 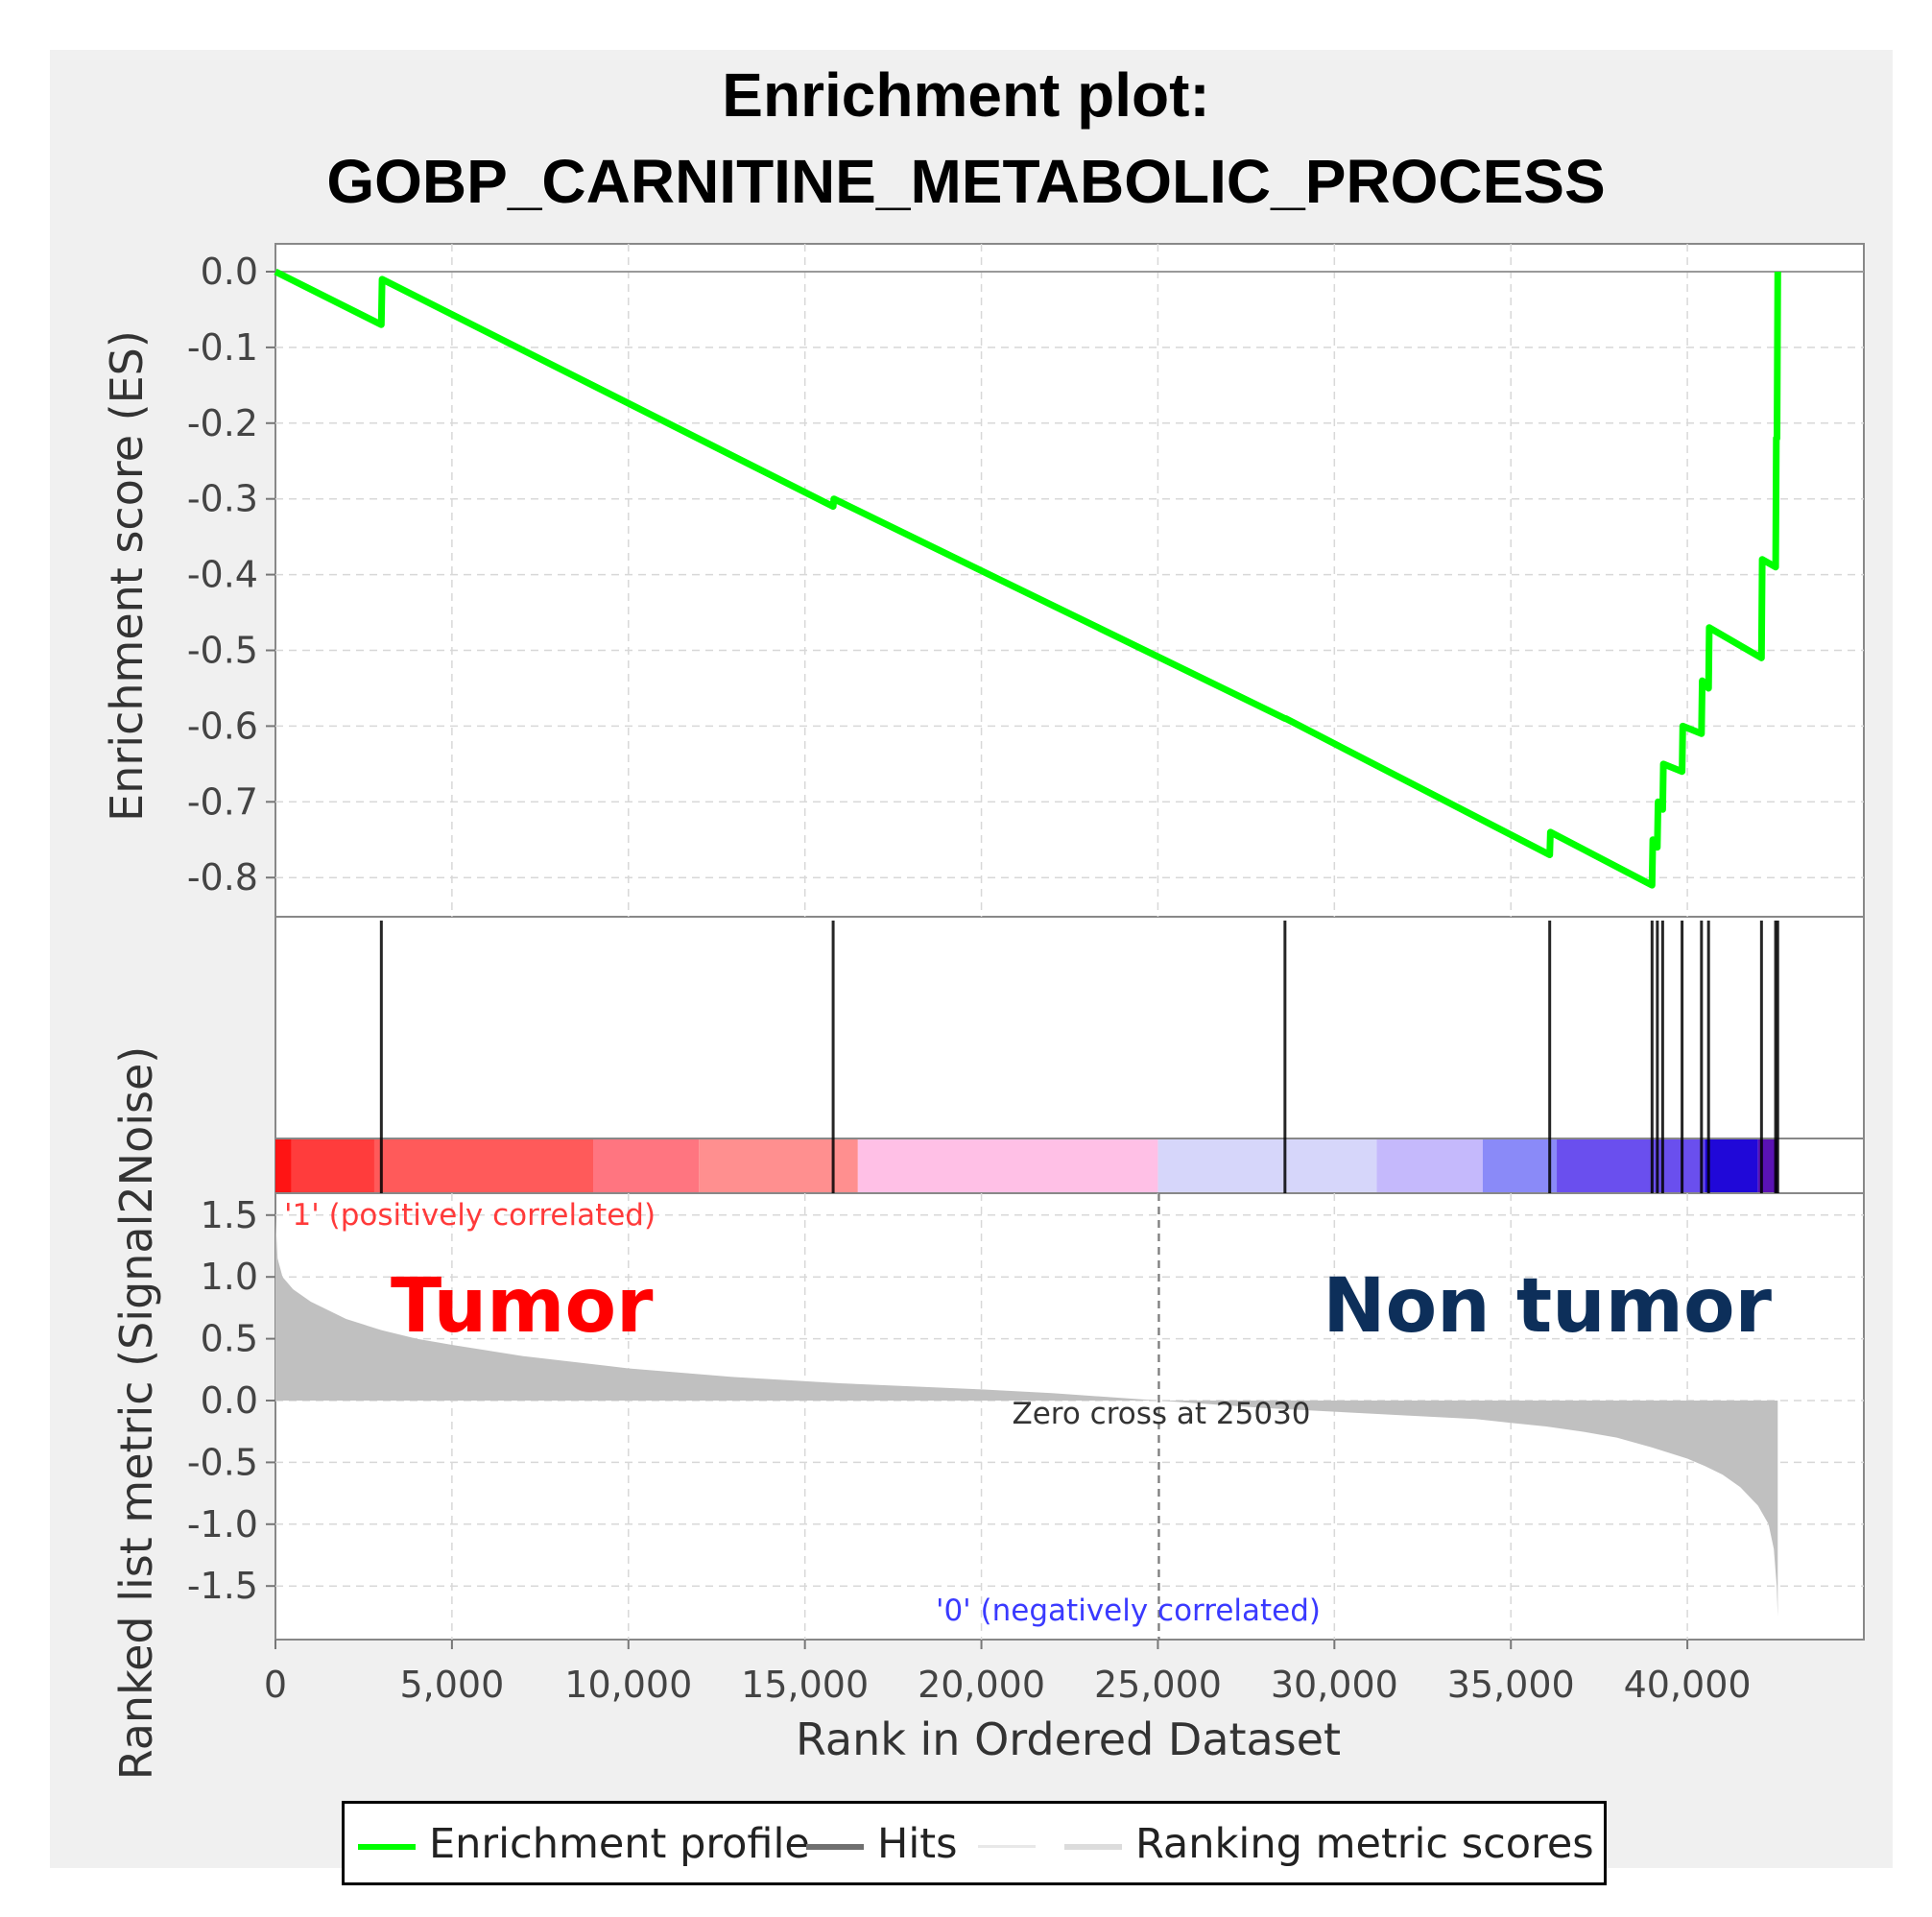 I want to click on legend-item-ranking-metric: Ranking metric scores, so click(x=1329, y=1844).